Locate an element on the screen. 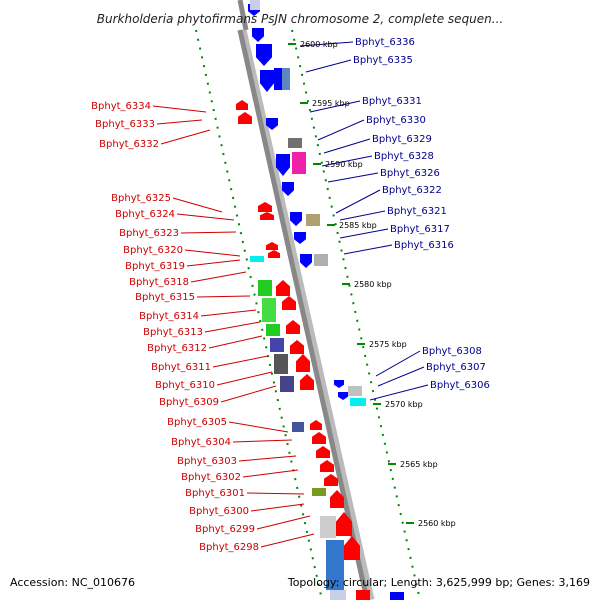 The image size is (600, 600). gene-label-bphyt_6299: Bphyt_6299 is located at coordinates (225, 529).